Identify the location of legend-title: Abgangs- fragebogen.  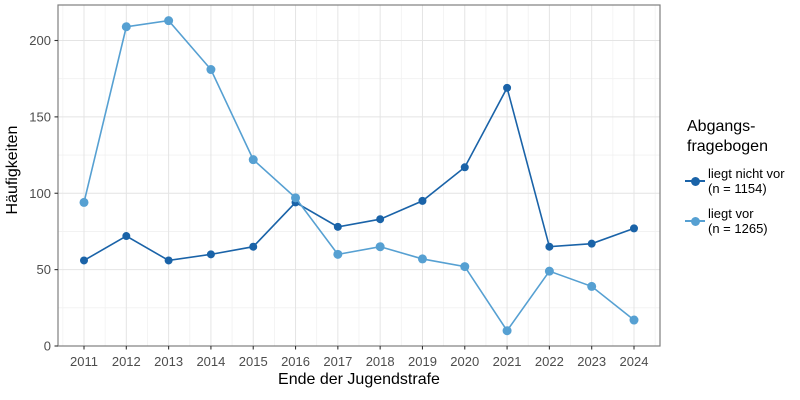
(743, 137).